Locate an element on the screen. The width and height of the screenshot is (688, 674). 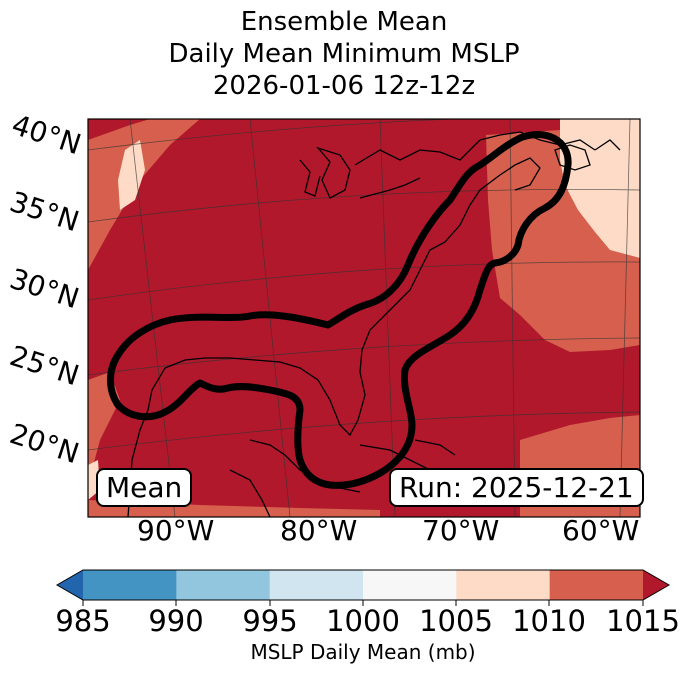
lon-label-80: 80°W is located at coordinates (319, 530).